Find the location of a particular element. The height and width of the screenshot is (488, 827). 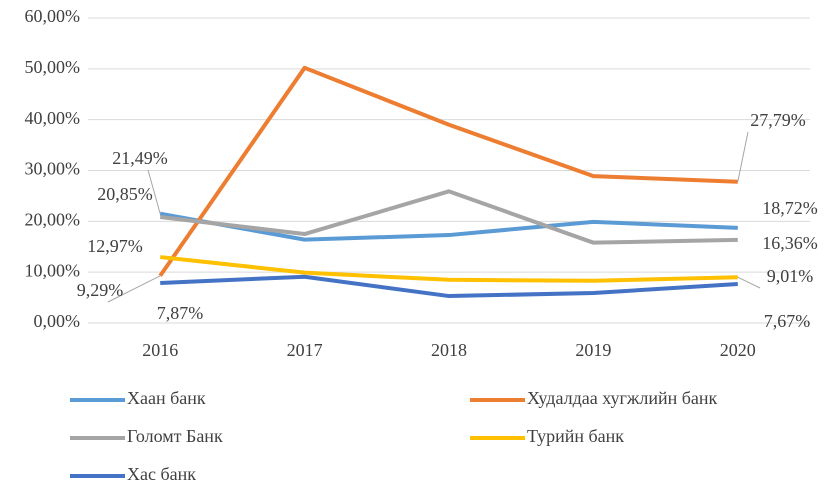

y-tick-label: 60,00% is located at coordinates (53, 16).